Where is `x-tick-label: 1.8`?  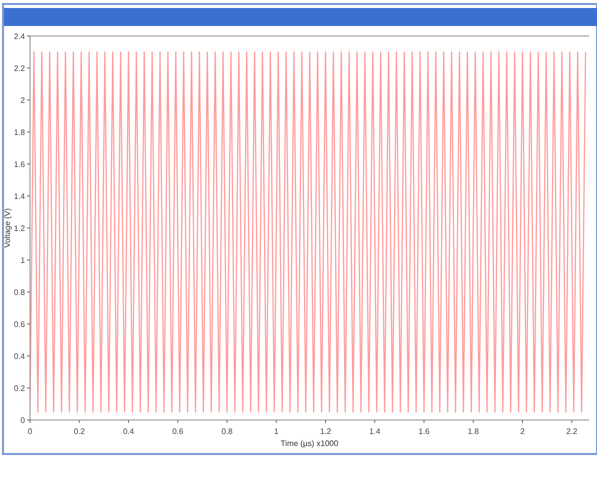
x-tick-label: 1.8 is located at coordinates (474, 431).